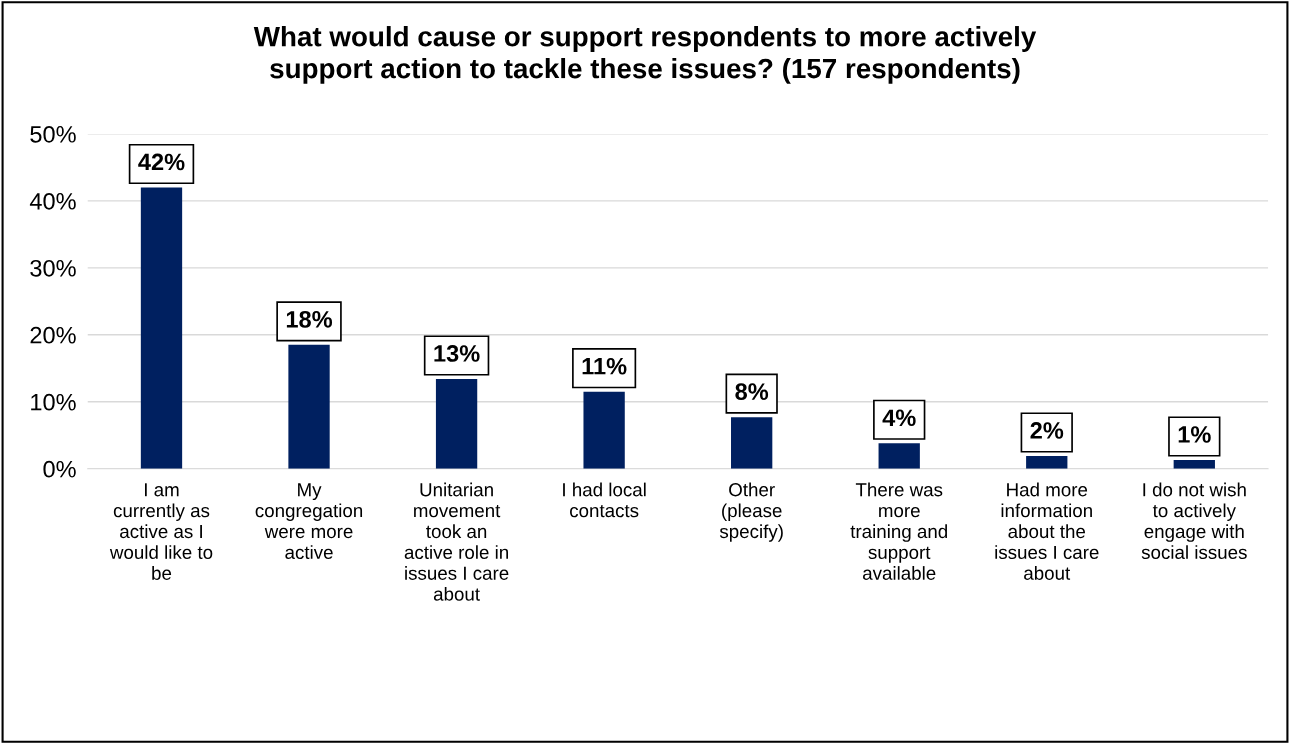 The image size is (1290, 744). Describe the element at coordinates (1047, 531) in the screenshot. I see `x-tick-label: Had more information about the issues I care about` at that location.